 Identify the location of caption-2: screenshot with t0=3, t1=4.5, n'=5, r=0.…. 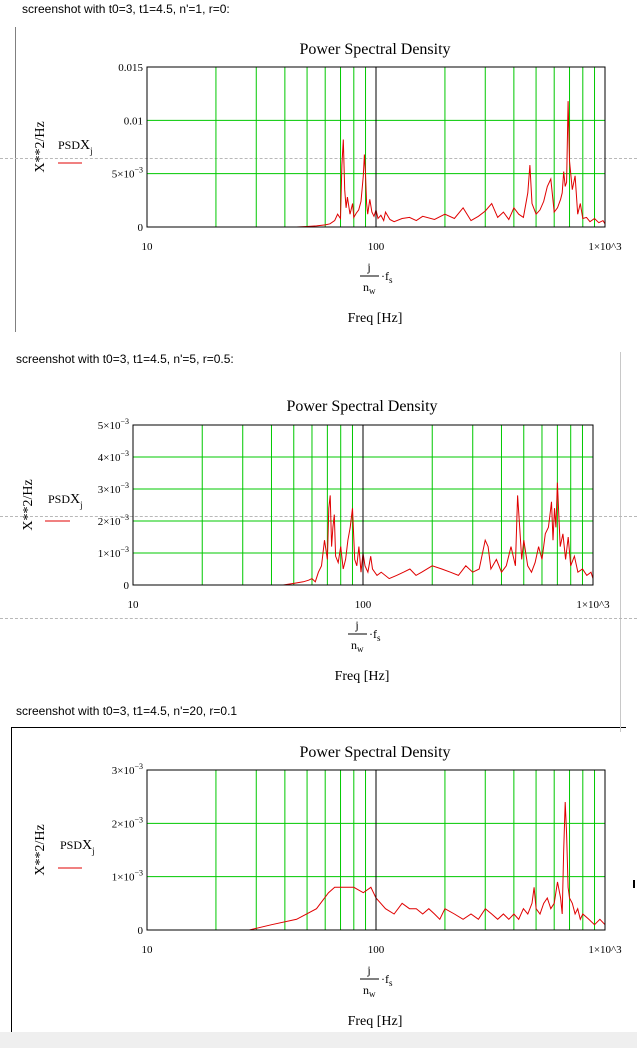
(125, 359).